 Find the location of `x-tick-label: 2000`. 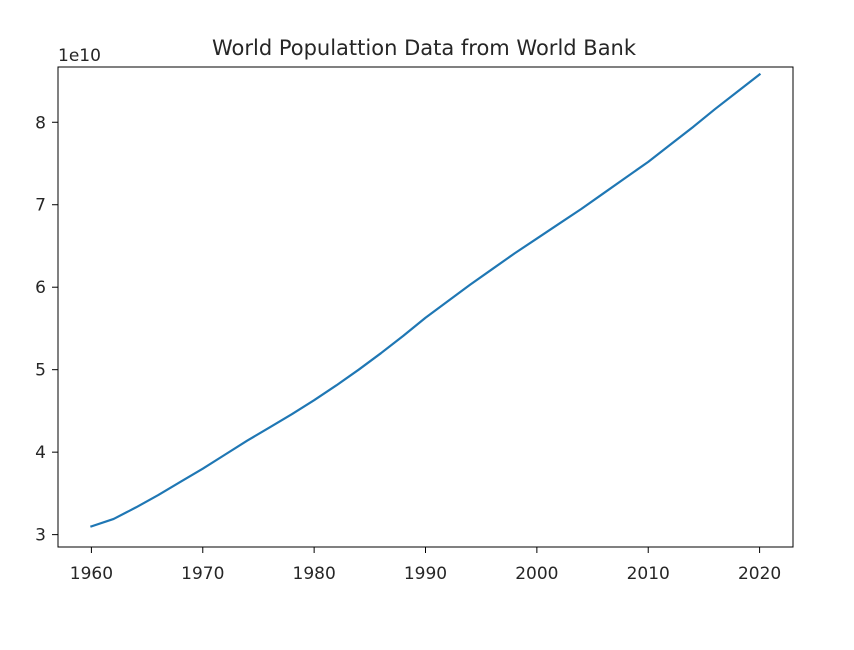

x-tick-label: 2000 is located at coordinates (536, 574).